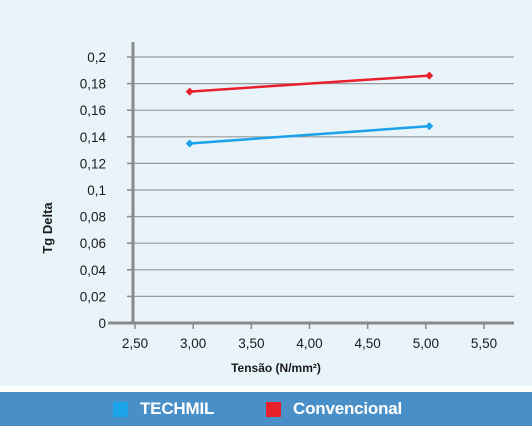  I want to click on legend-label-techmil: TECHMIL, so click(177, 408).